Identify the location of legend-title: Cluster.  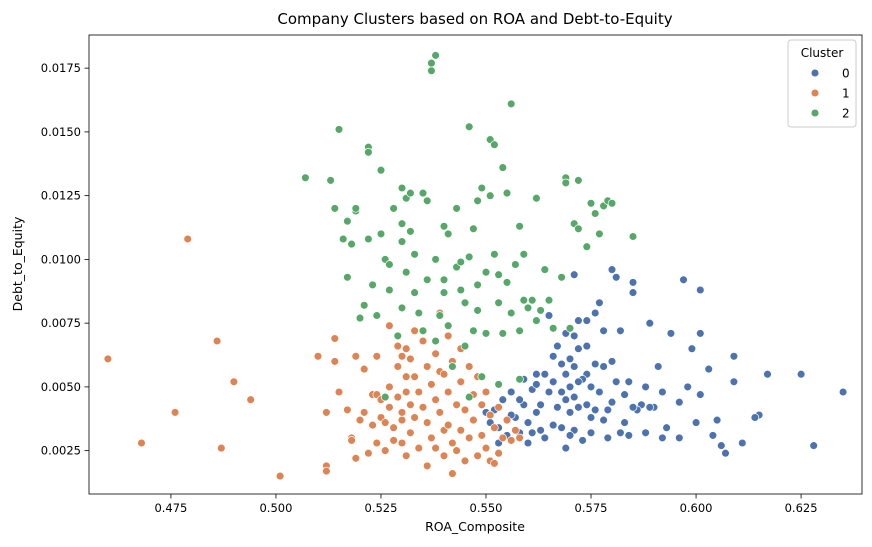
(822, 53).